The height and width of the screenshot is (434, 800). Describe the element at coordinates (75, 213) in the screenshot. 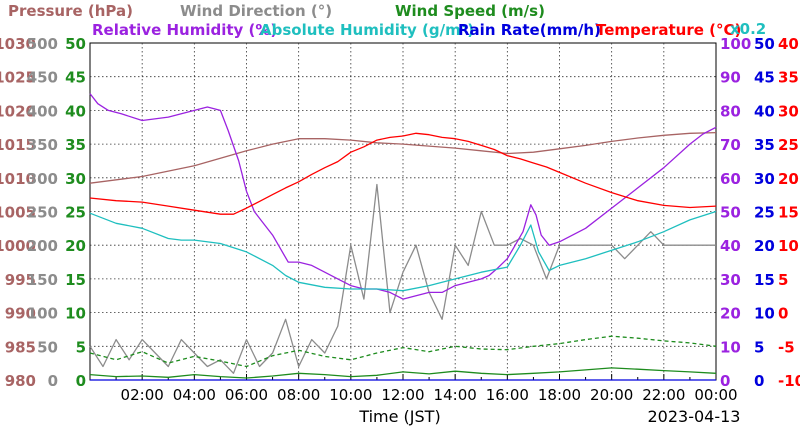

I see `wind-speed-tick-label: 25` at that location.